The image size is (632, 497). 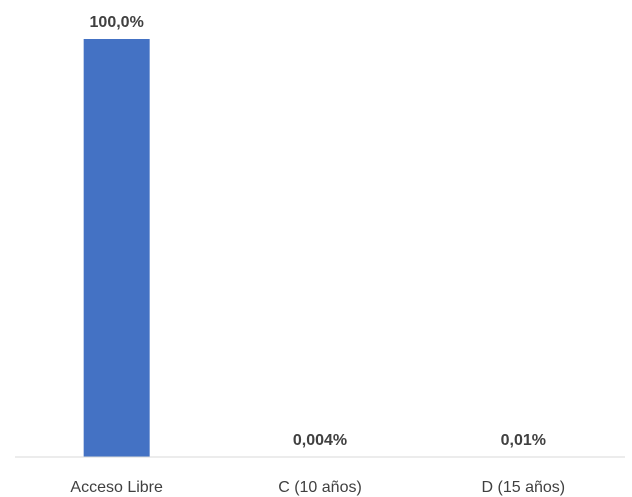 I want to click on x-tick-label: D (15 años), so click(x=524, y=487).